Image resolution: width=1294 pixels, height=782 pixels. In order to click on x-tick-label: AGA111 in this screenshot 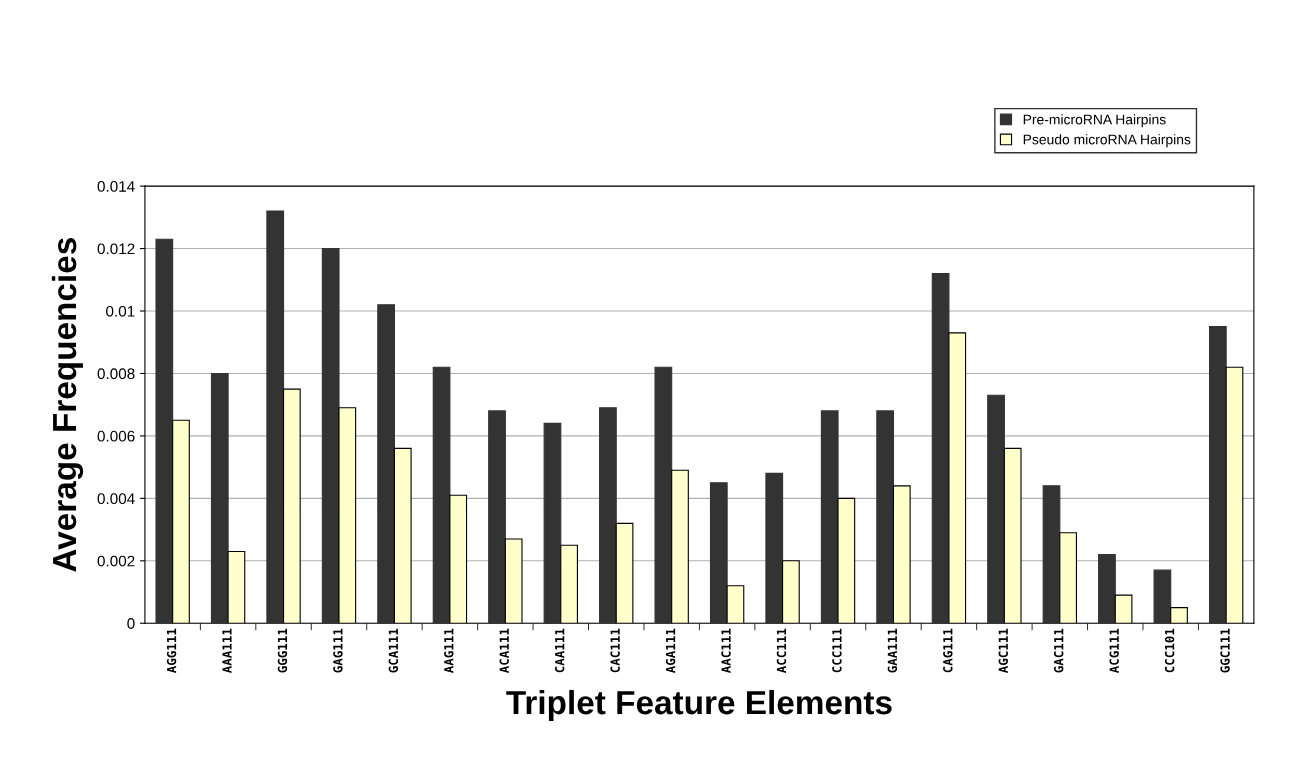, I will do `click(670, 651)`.